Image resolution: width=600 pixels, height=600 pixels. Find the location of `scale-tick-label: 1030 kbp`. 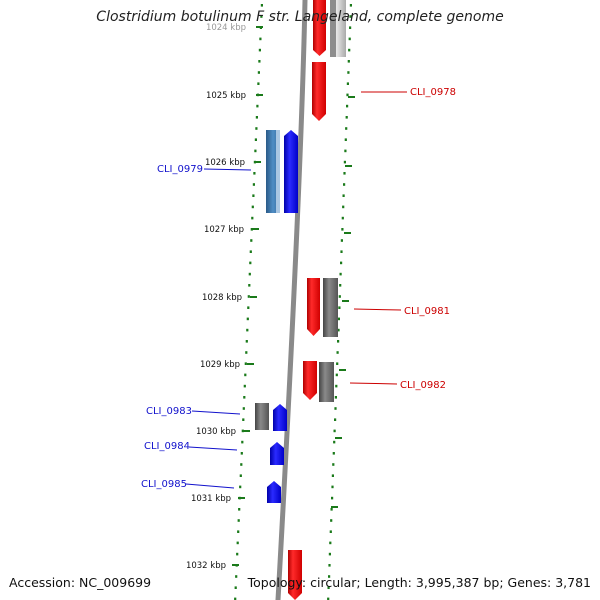

scale-tick-label: 1030 kbp is located at coordinates (216, 432).